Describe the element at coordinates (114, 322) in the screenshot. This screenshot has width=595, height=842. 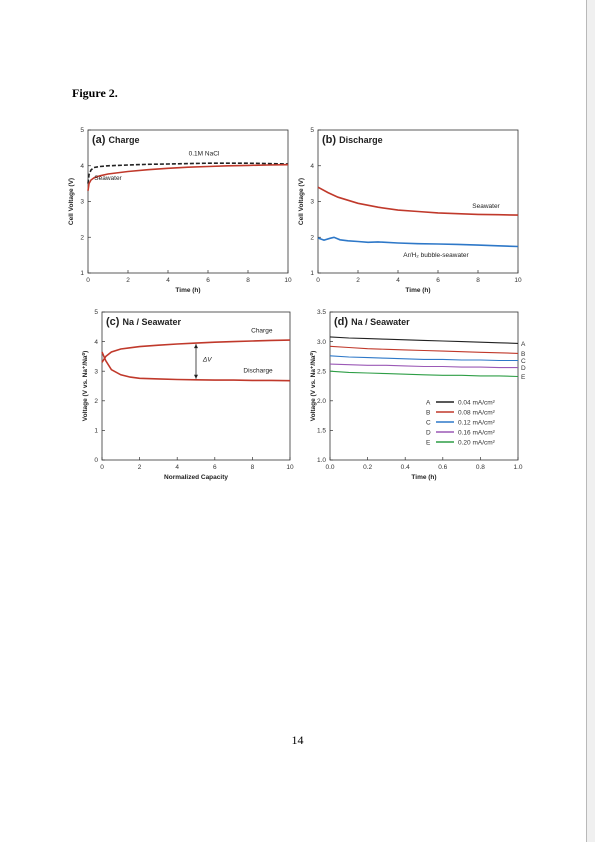
I see `panel-label: (c)` at that location.